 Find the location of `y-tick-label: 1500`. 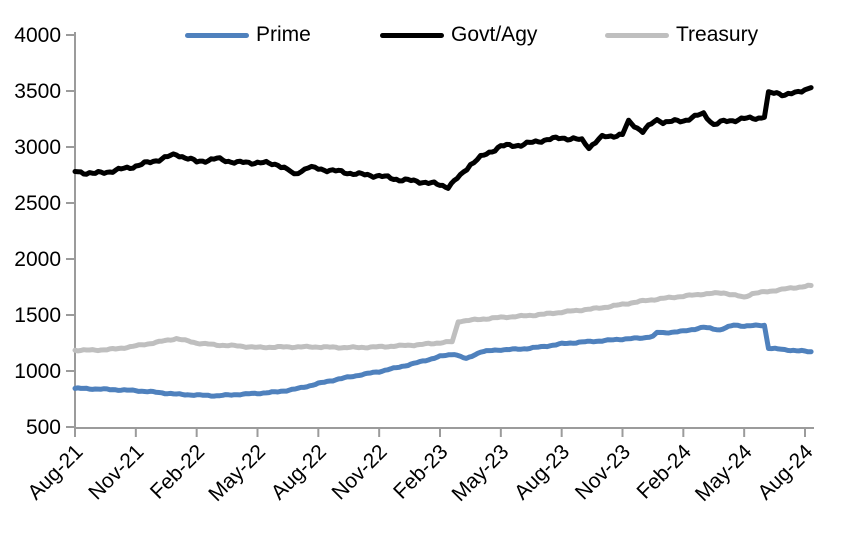

y-tick-label: 1500 is located at coordinates (37, 315).